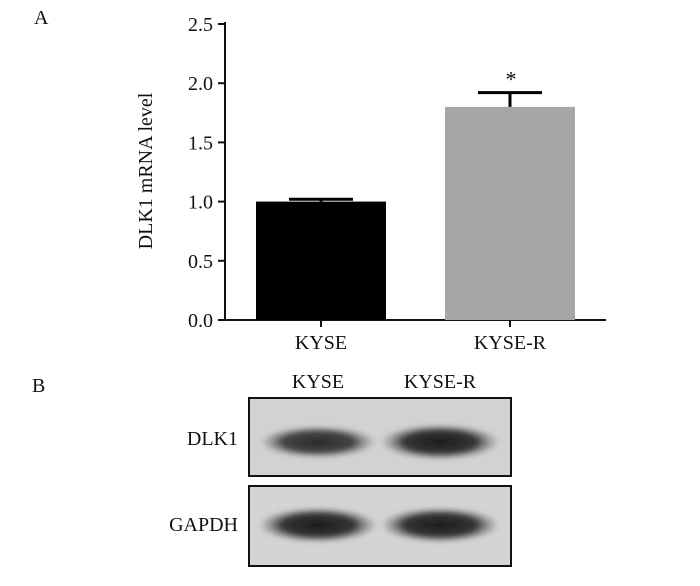 This screenshot has height=586, width=700. What do you see at coordinates (212, 439) in the screenshot?
I see `blot-row-label-dlk1: DLK1` at bounding box center [212, 439].